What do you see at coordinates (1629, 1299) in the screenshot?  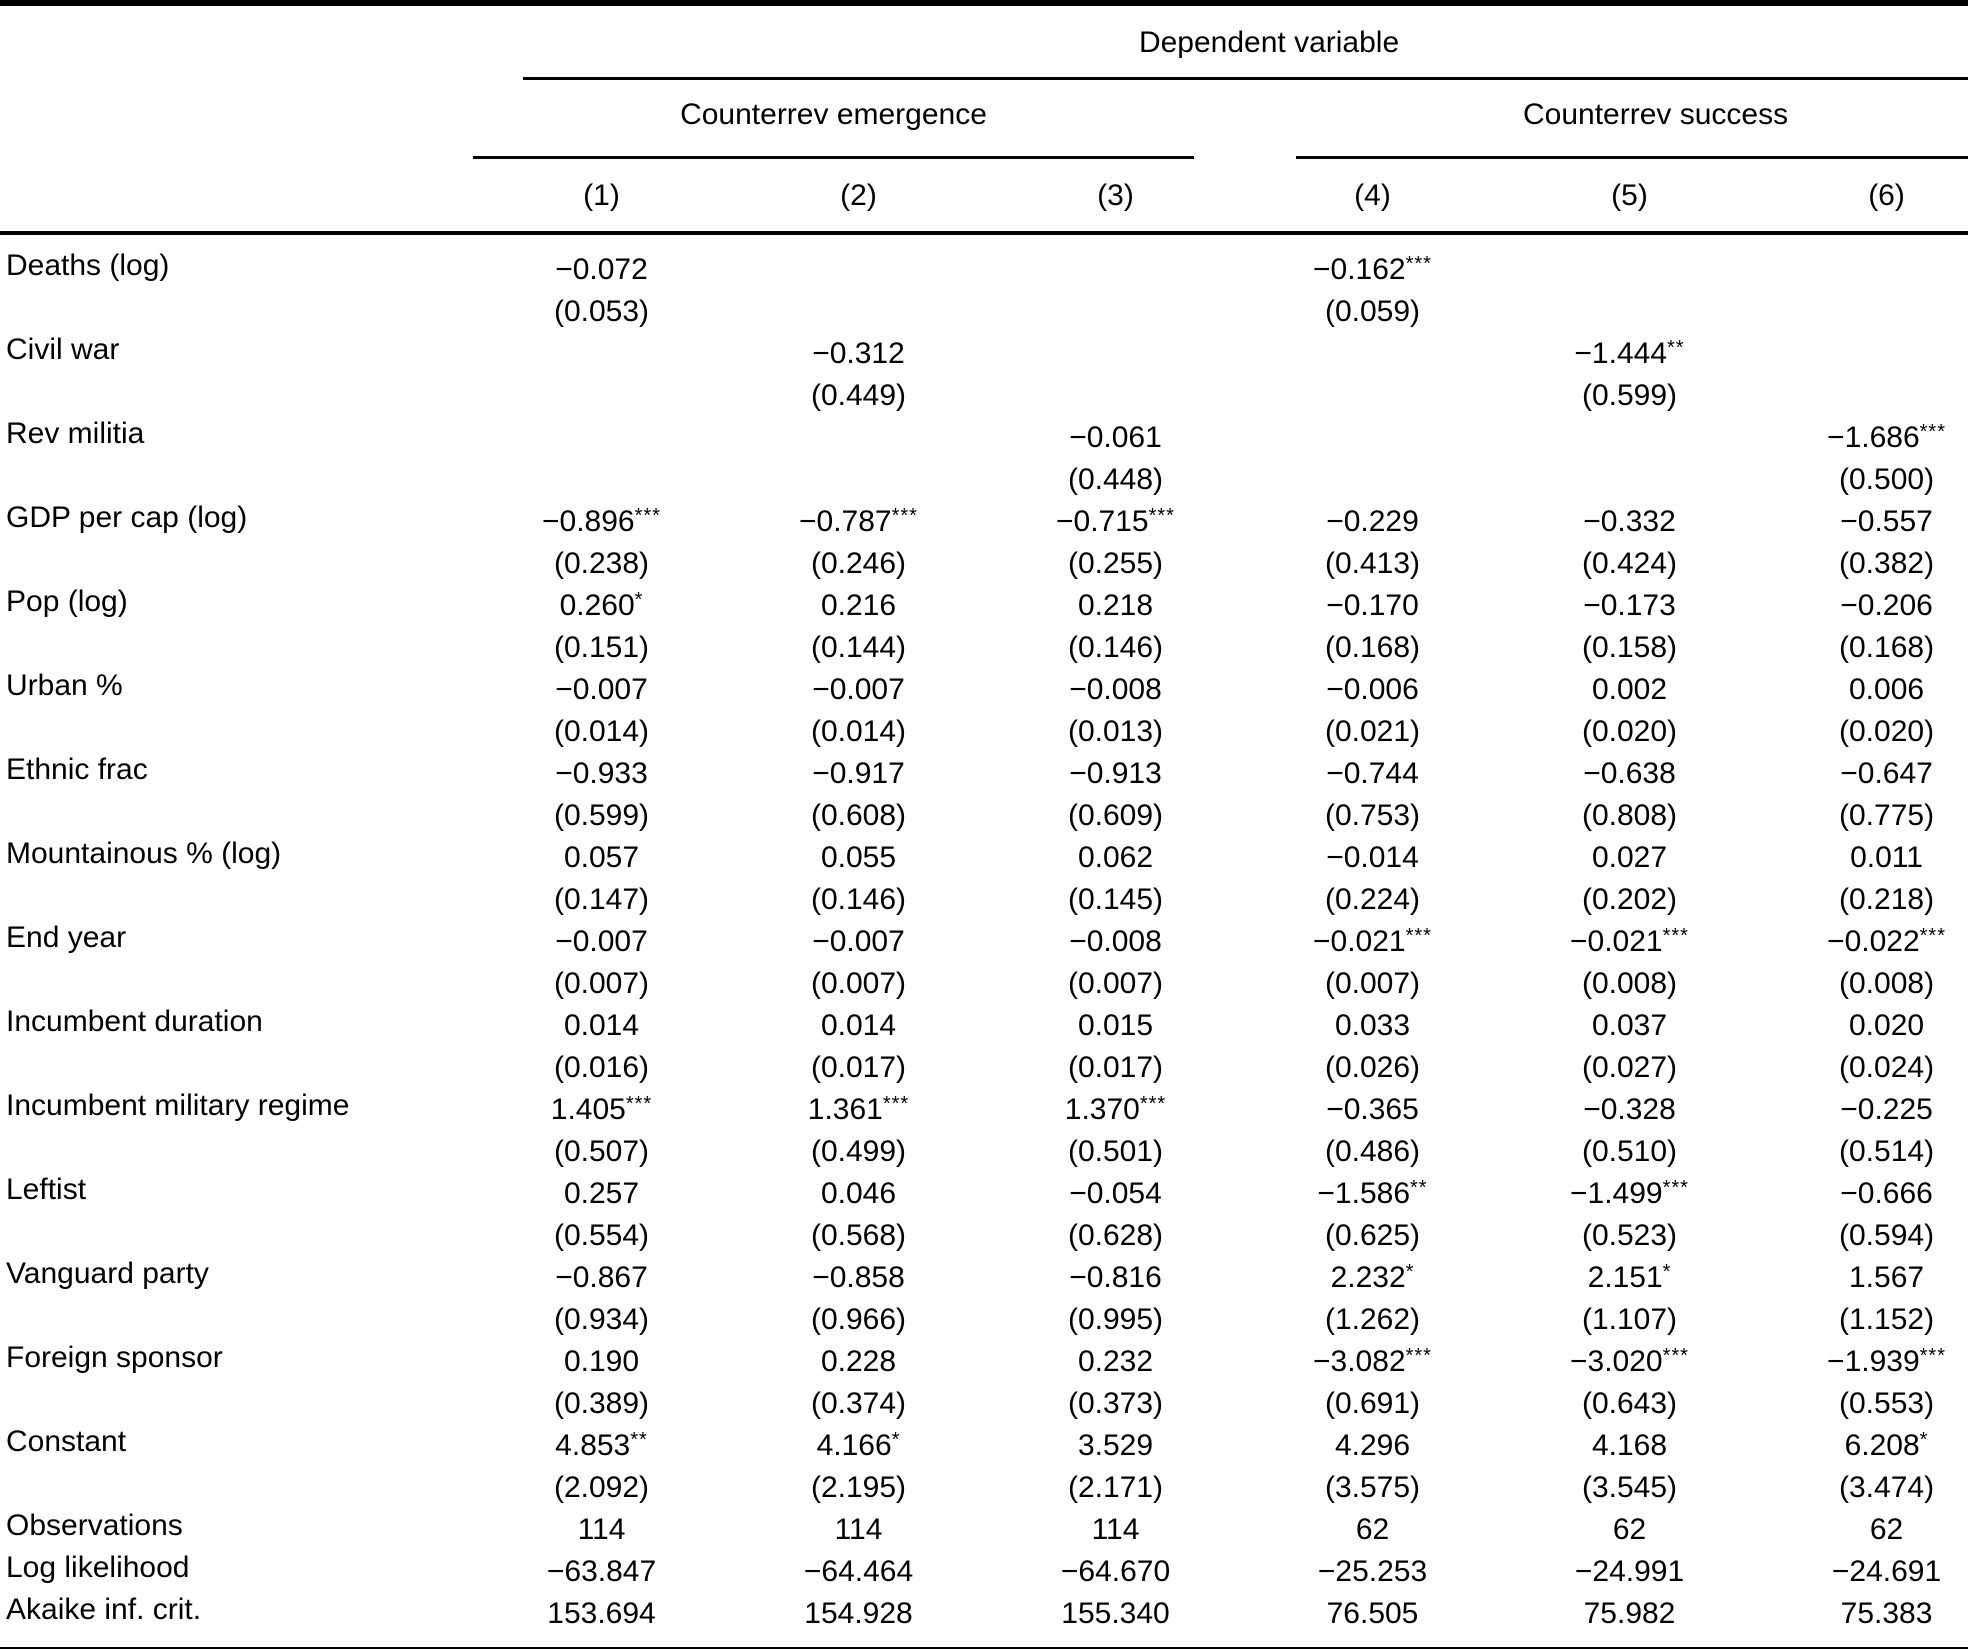 I see `coef-cell: 2.151* (1.107)` at bounding box center [1629, 1299].